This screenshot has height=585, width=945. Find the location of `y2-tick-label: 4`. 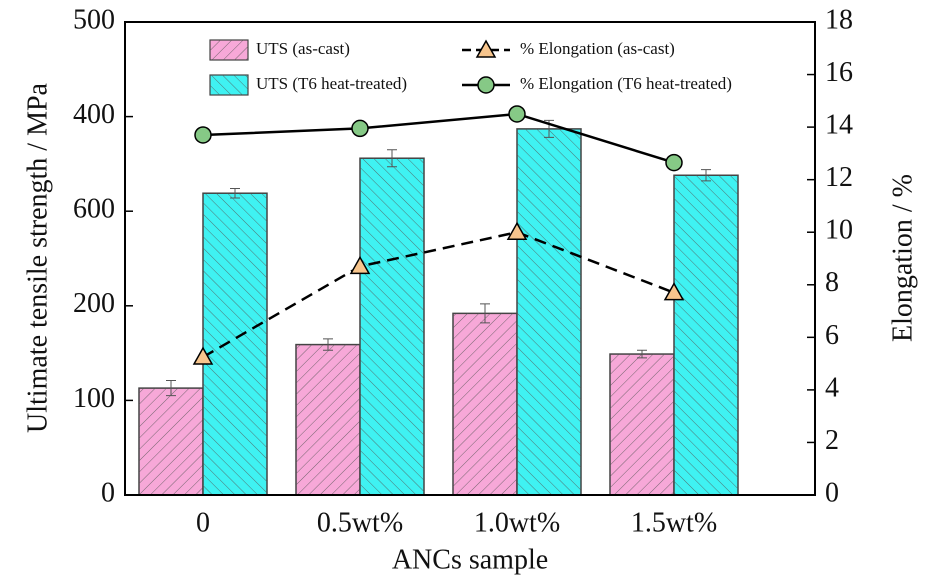

y2-tick-label: 4 is located at coordinates (832, 387).